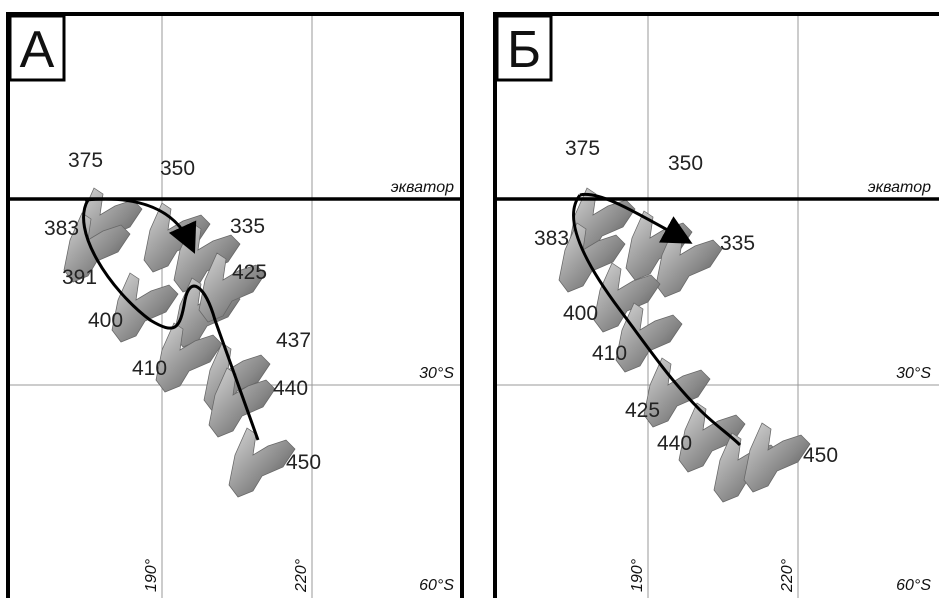 This screenshot has height=598, width=939. I want to click on age-label: 391, so click(79, 277).